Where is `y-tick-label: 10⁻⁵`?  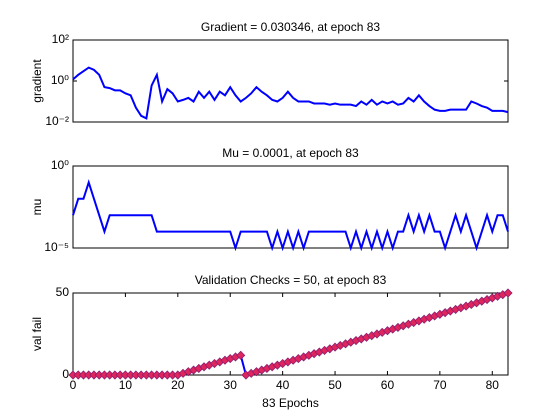
y-tick-label: 10⁻⁵ is located at coordinates (56, 247).